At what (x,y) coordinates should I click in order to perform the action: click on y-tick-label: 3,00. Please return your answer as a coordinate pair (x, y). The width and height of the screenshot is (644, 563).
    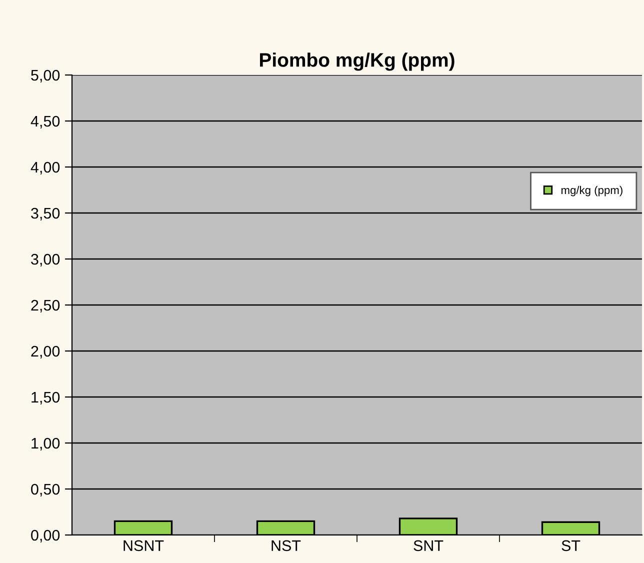
    Looking at the image, I should click on (45, 260).